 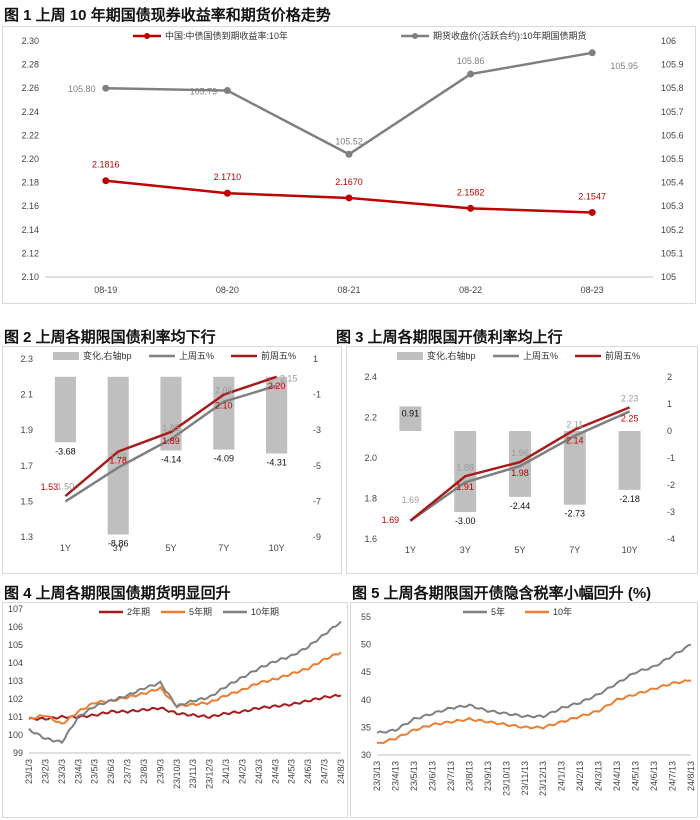 I want to click on data-label: 1.50, so click(x=66, y=486).